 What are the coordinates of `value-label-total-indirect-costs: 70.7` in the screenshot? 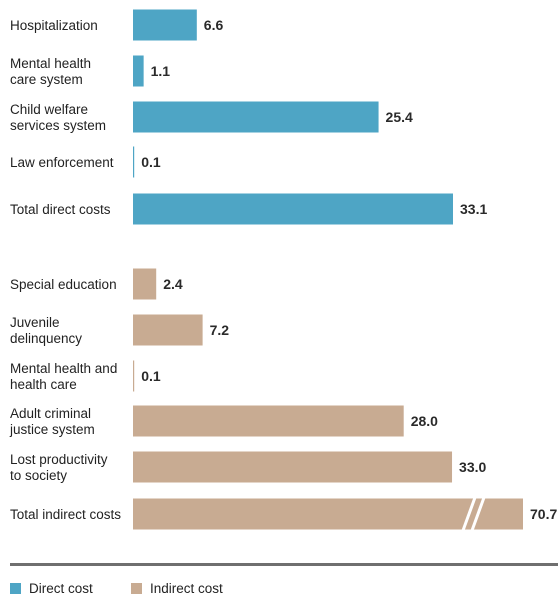 It's located at (543, 514).